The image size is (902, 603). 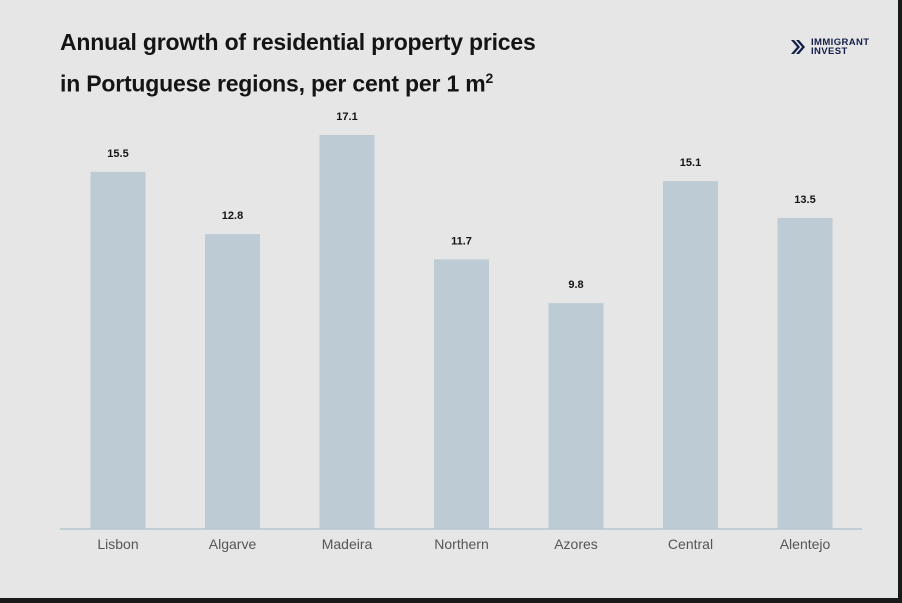 I want to click on data-label-azores: 9.8, so click(x=575, y=285).